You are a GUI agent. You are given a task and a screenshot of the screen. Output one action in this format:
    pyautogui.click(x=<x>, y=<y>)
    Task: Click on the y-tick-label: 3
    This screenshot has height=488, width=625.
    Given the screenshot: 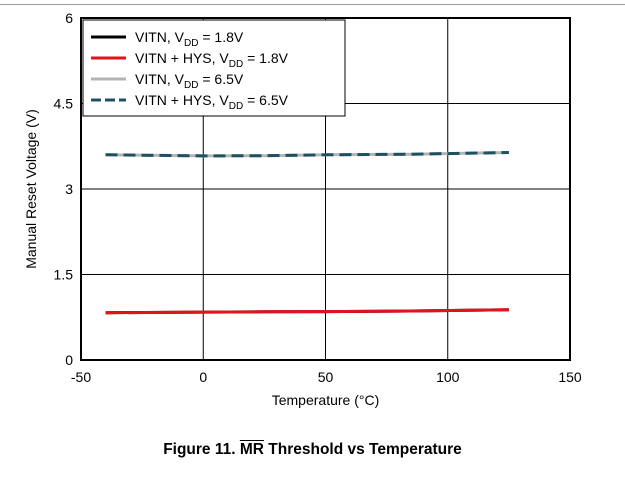 What is the action you would take?
    pyautogui.click(x=69, y=189)
    